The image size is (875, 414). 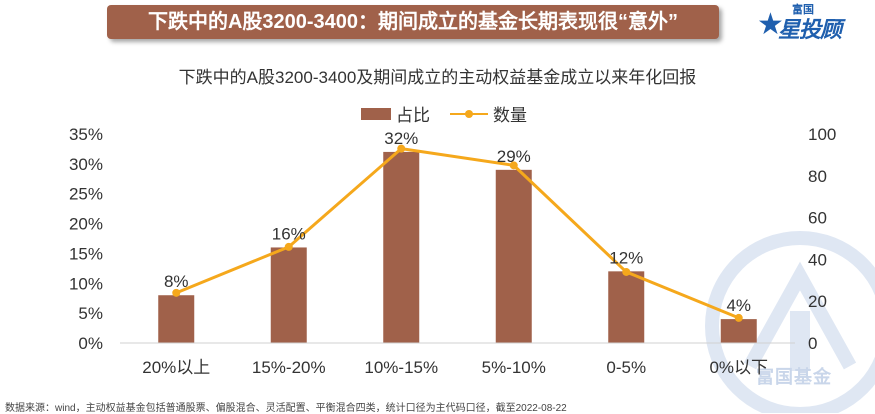 What do you see at coordinates (90, 343) in the screenshot?
I see `y-left-tick-label: 0%` at bounding box center [90, 343].